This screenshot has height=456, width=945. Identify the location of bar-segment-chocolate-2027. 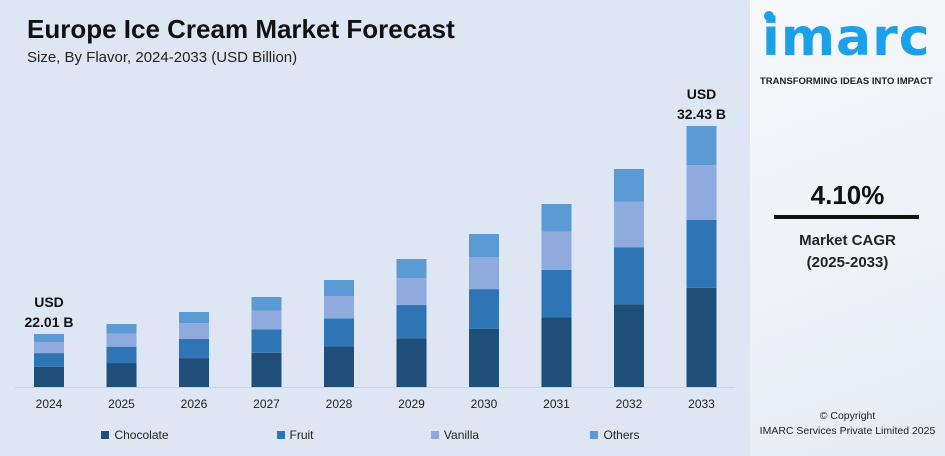
(266, 369).